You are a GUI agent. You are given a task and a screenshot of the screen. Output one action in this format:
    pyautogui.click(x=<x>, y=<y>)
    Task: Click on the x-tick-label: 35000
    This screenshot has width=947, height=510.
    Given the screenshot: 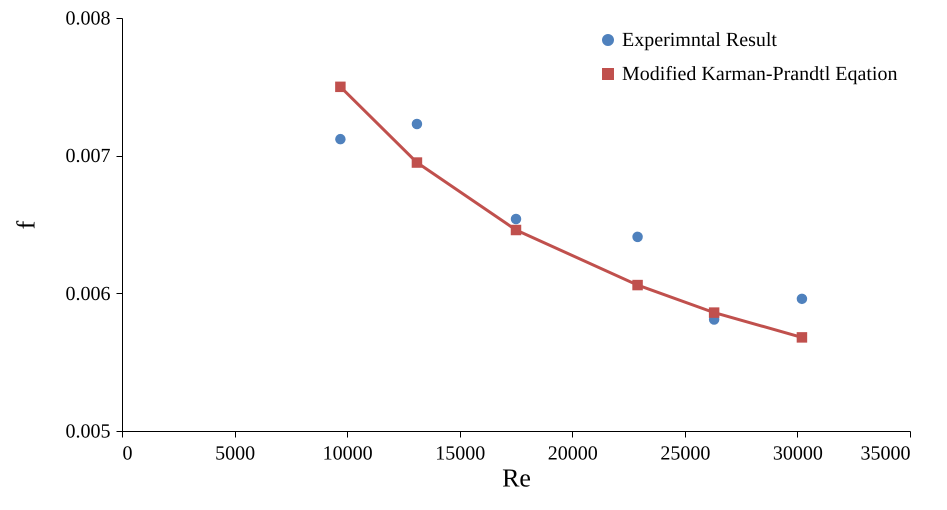 What is the action you would take?
    pyautogui.click(x=885, y=453)
    